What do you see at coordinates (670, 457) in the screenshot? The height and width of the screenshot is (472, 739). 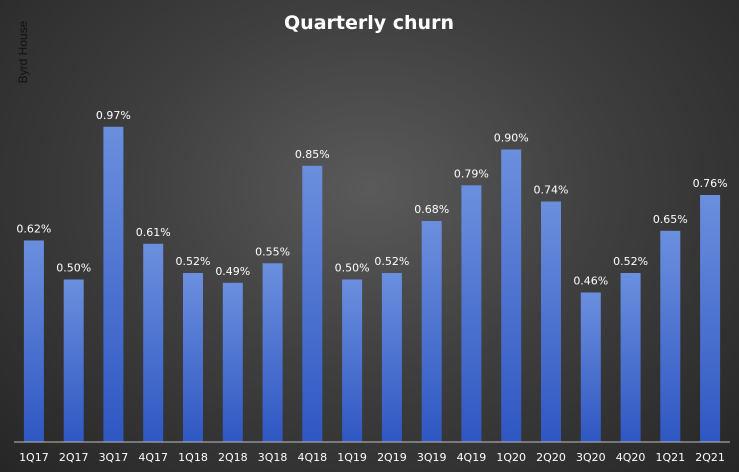 I see `x-tick-label-1Q21: 1Q21` at bounding box center [670, 457].